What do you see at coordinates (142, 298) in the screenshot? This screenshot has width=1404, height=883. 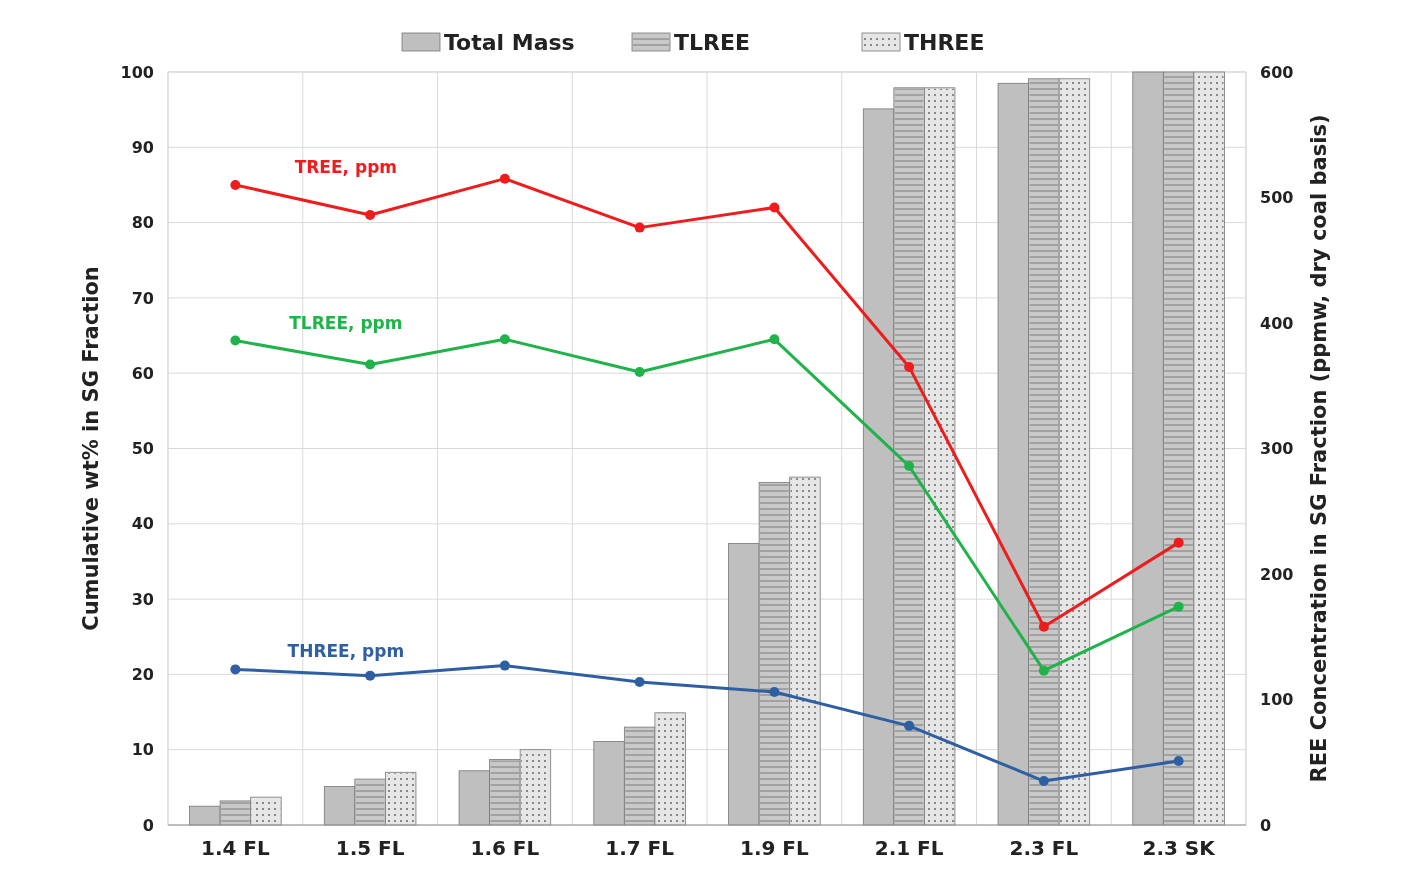 I see `y-tick-label: 70` at bounding box center [142, 298].